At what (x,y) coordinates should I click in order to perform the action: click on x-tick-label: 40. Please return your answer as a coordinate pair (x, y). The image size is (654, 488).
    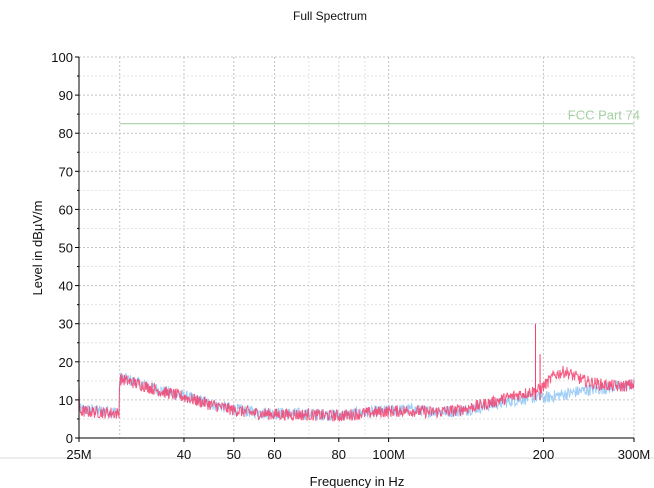
    Looking at the image, I should click on (184, 454).